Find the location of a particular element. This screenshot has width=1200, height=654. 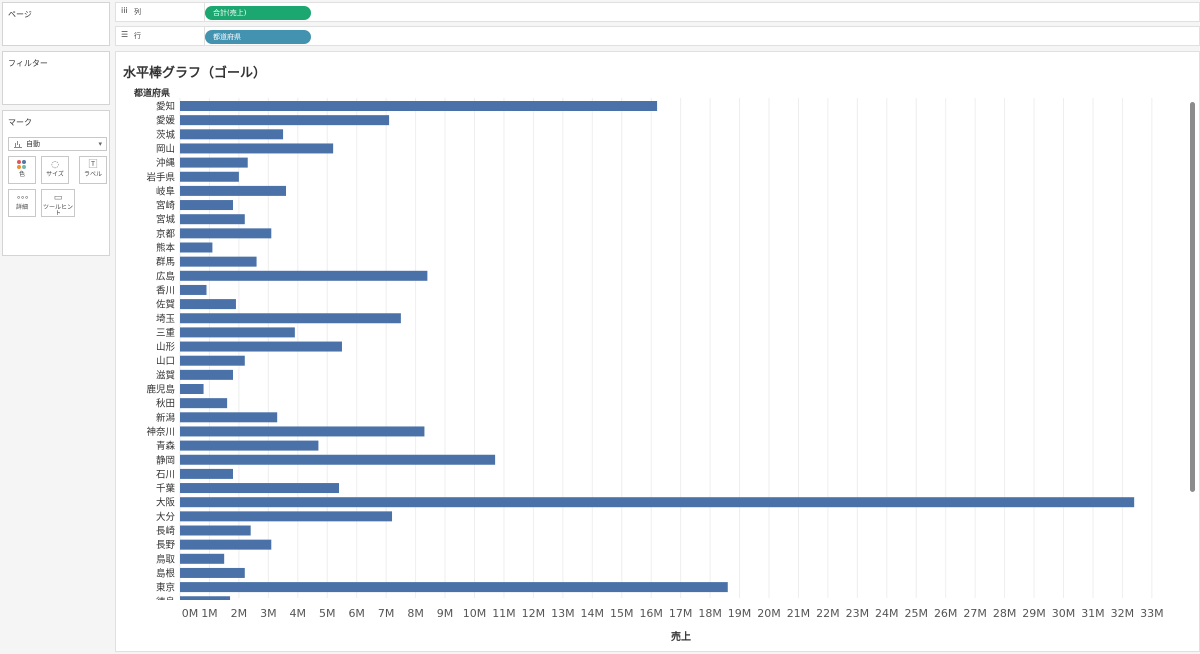

label-button: 🅃 ラベル is located at coordinates (93, 170).